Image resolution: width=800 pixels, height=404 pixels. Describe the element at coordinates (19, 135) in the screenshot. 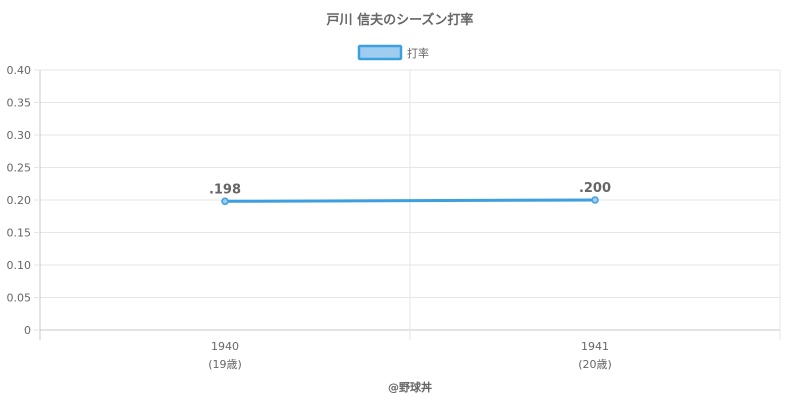

I see `y-tick-label: 0.30` at that location.